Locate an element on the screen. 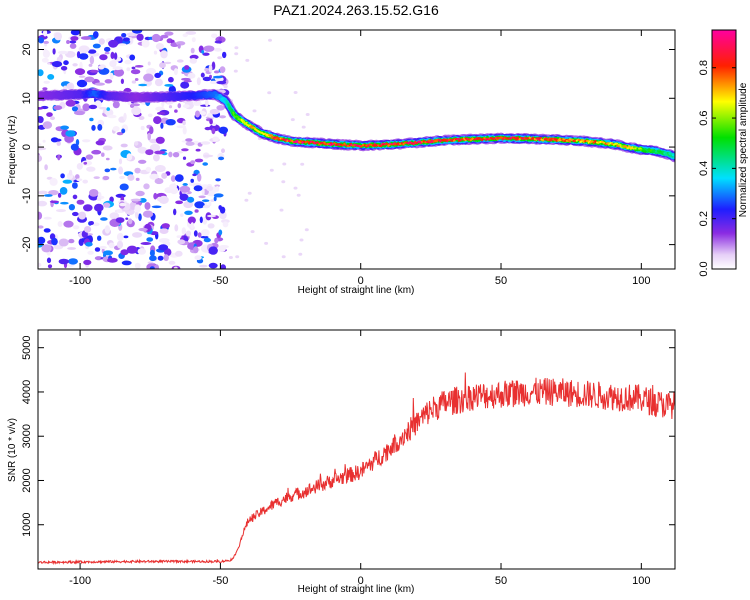  snr-y-axis-title: SNR (10 * v/v) is located at coordinates (12, 450).